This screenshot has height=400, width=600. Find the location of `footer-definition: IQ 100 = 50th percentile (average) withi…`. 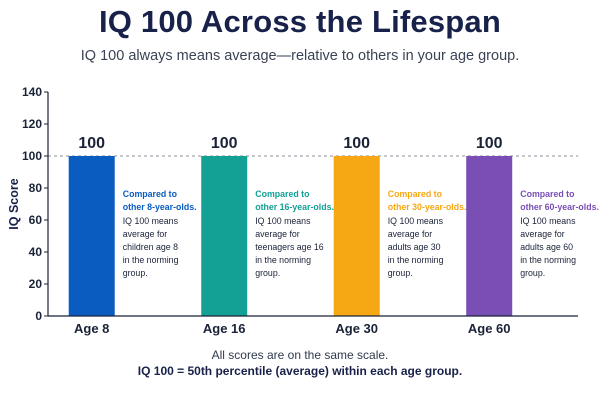

footer-definition: IQ 100 = 50th percentile (average) withi… is located at coordinates (300, 371).